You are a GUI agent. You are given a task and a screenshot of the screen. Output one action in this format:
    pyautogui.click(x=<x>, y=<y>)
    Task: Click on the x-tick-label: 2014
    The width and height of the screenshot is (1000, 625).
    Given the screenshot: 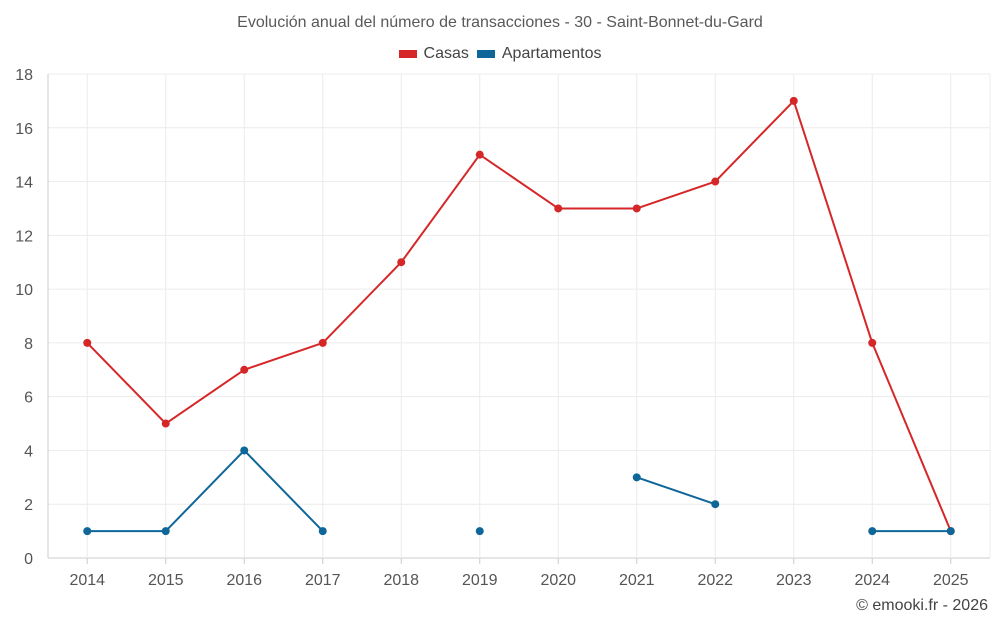 What is the action you would take?
    pyautogui.click(x=87, y=580)
    